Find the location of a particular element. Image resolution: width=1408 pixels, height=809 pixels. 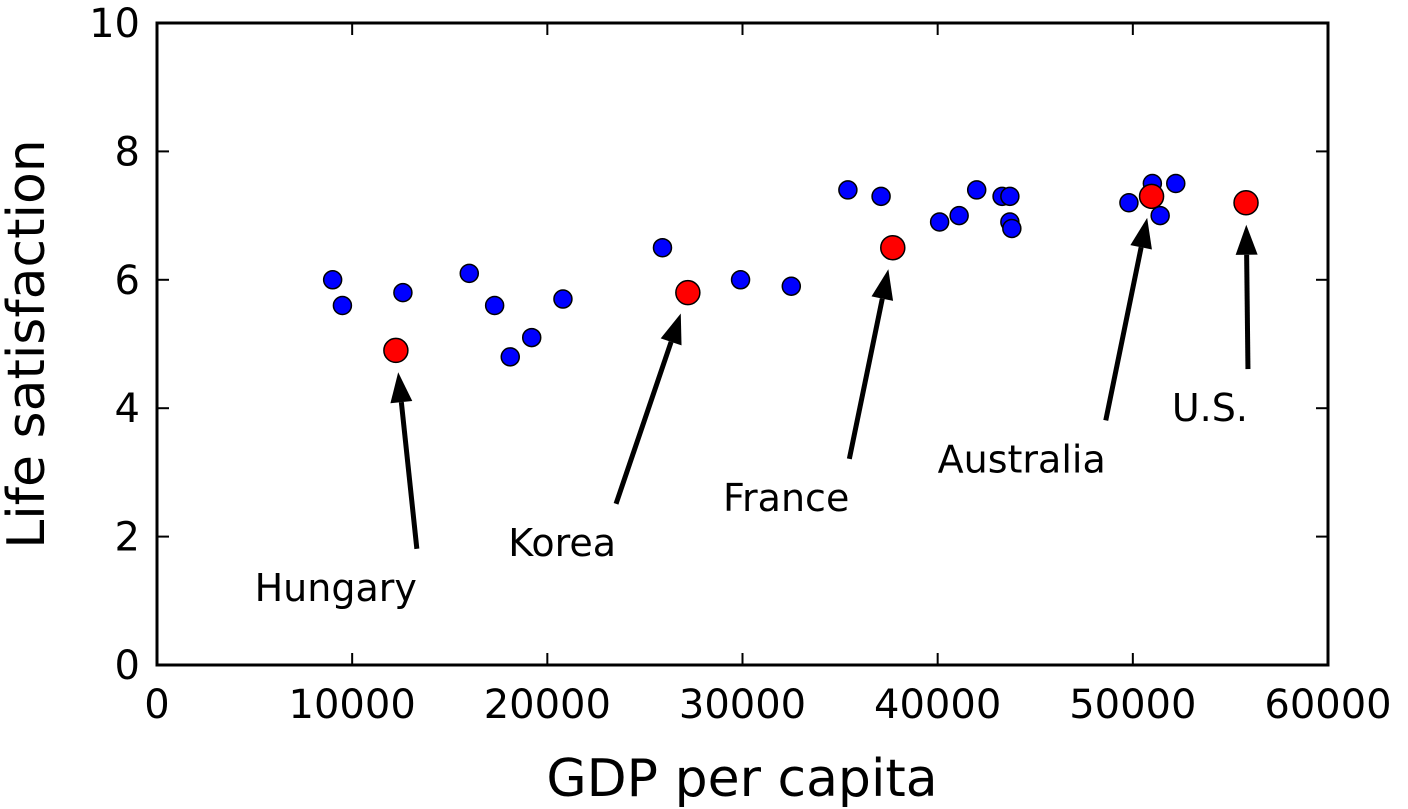

y-tick-label: 2 is located at coordinates (127, 538).